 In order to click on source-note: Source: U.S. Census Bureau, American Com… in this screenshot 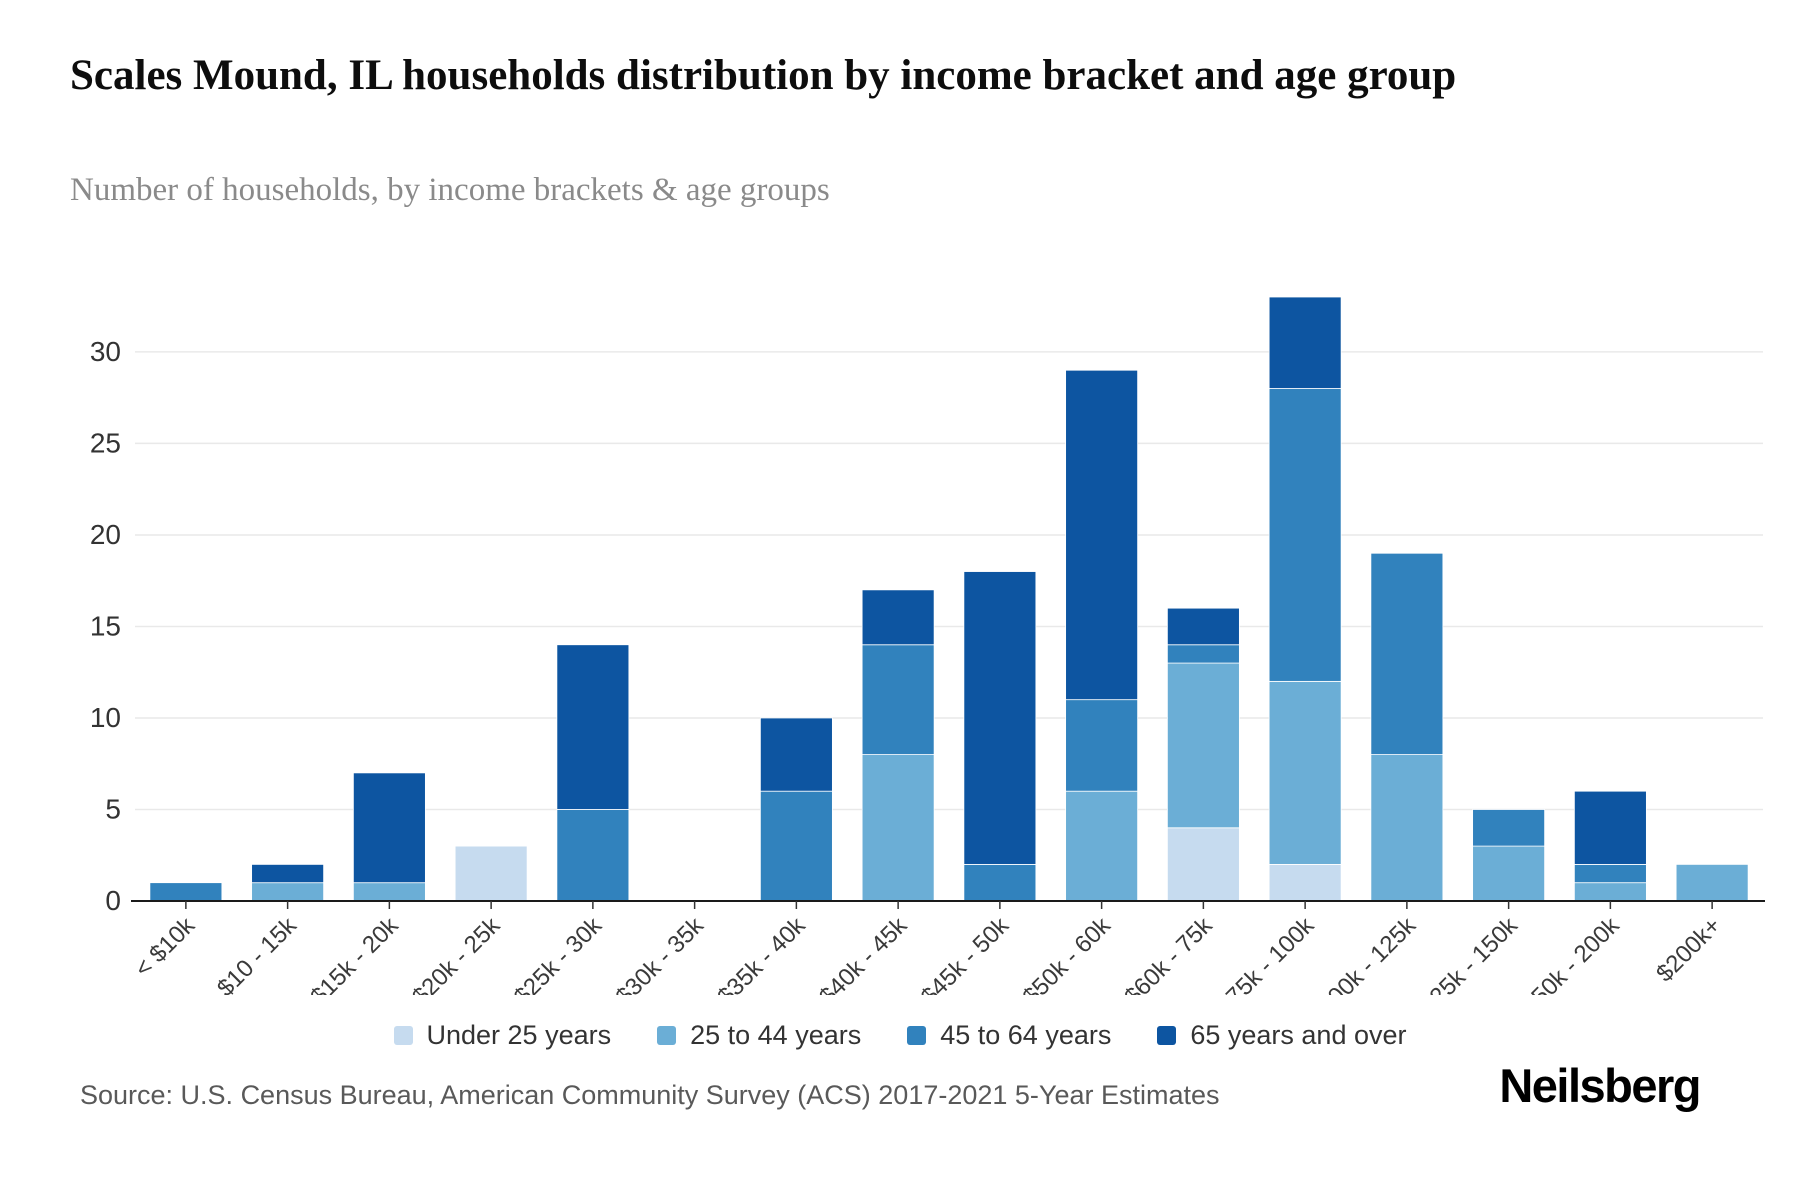, I will do `click(650, 1095)`.